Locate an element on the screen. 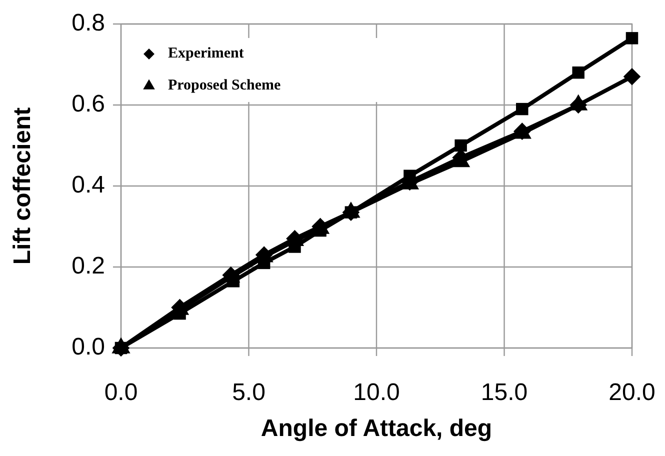 Image resolution: width=665 pixels, height=456 pixels. legend-label: Proposed Scheme is located at coordinates (224, 85).